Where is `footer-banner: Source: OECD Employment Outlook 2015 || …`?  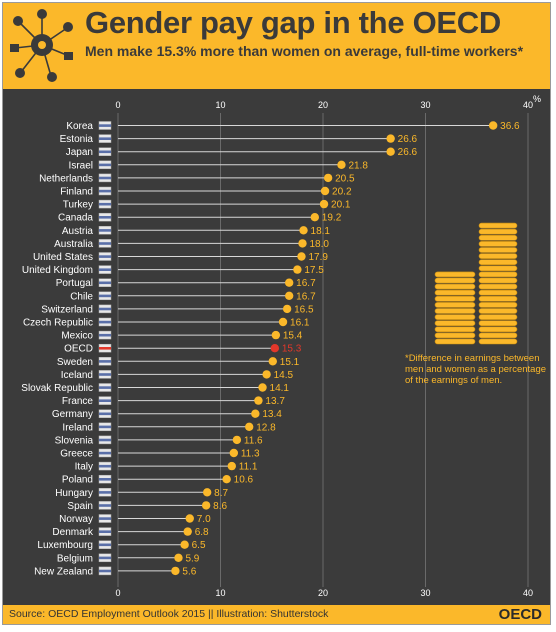 footer-banner: Source: OECD Employment Outlook 2015 || … is located at coordinates (276, 614).